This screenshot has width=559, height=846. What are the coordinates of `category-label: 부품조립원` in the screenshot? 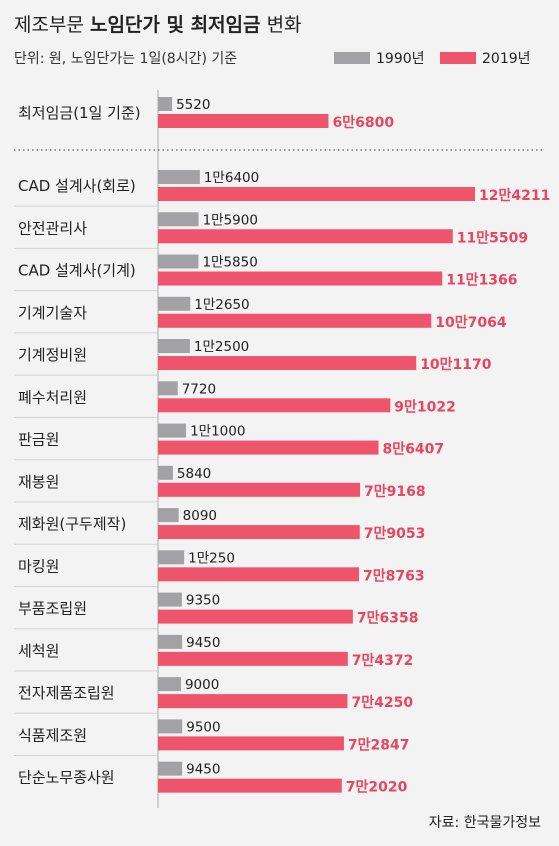 It's located at (52, 609).